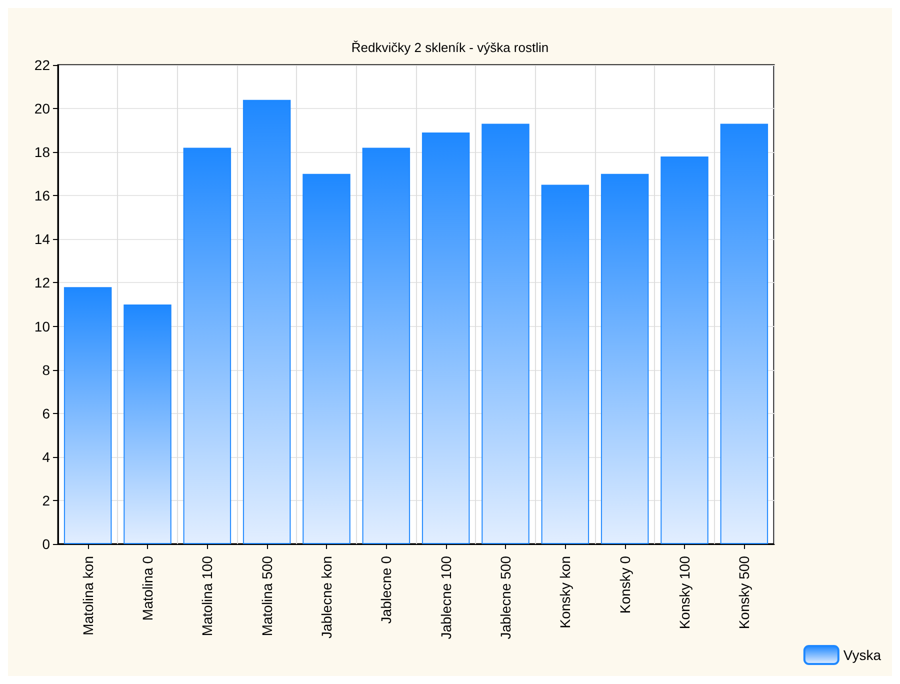 Image resolution: width=900 pixels, height=684 pixels. What do you see at coordinates (42, 196) in the screenshot?
I see `y-tick-label: 16` at bounding box center [42, 196].